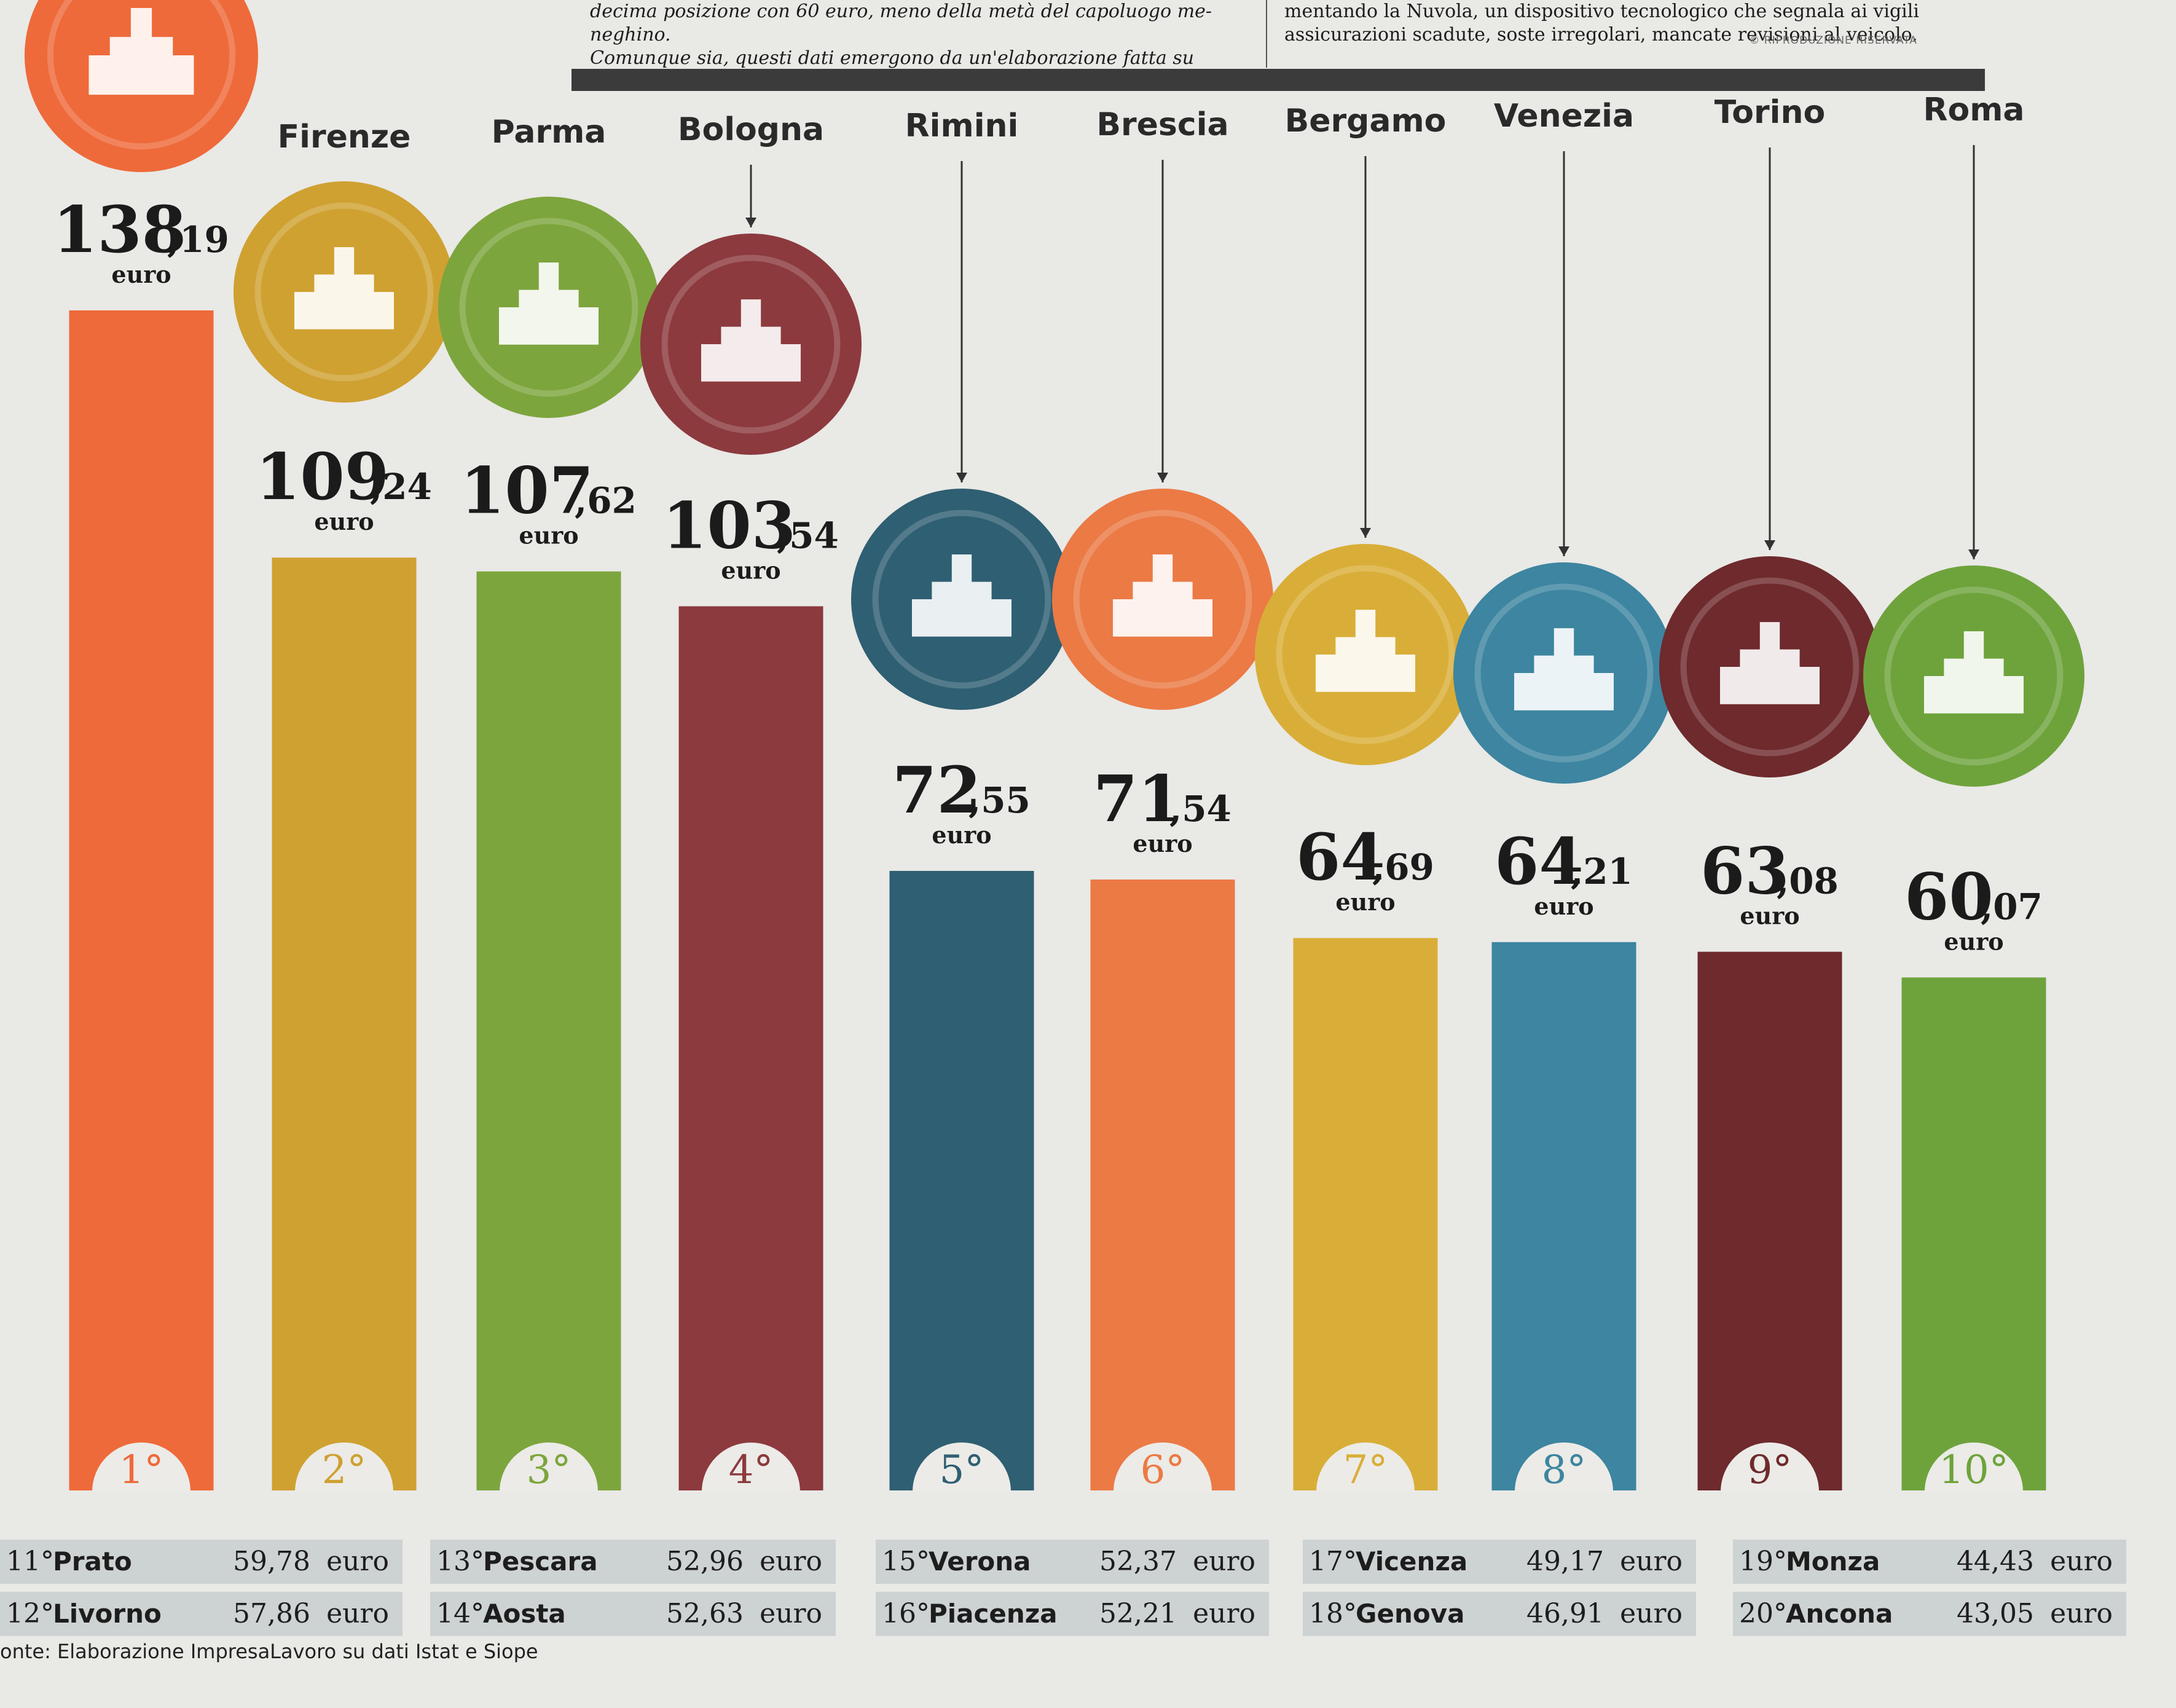  What do you see at coordinates (1770, 1470) in the screenshot?
I see `rank-label: 9°` at bounding box center [1770, 1470].